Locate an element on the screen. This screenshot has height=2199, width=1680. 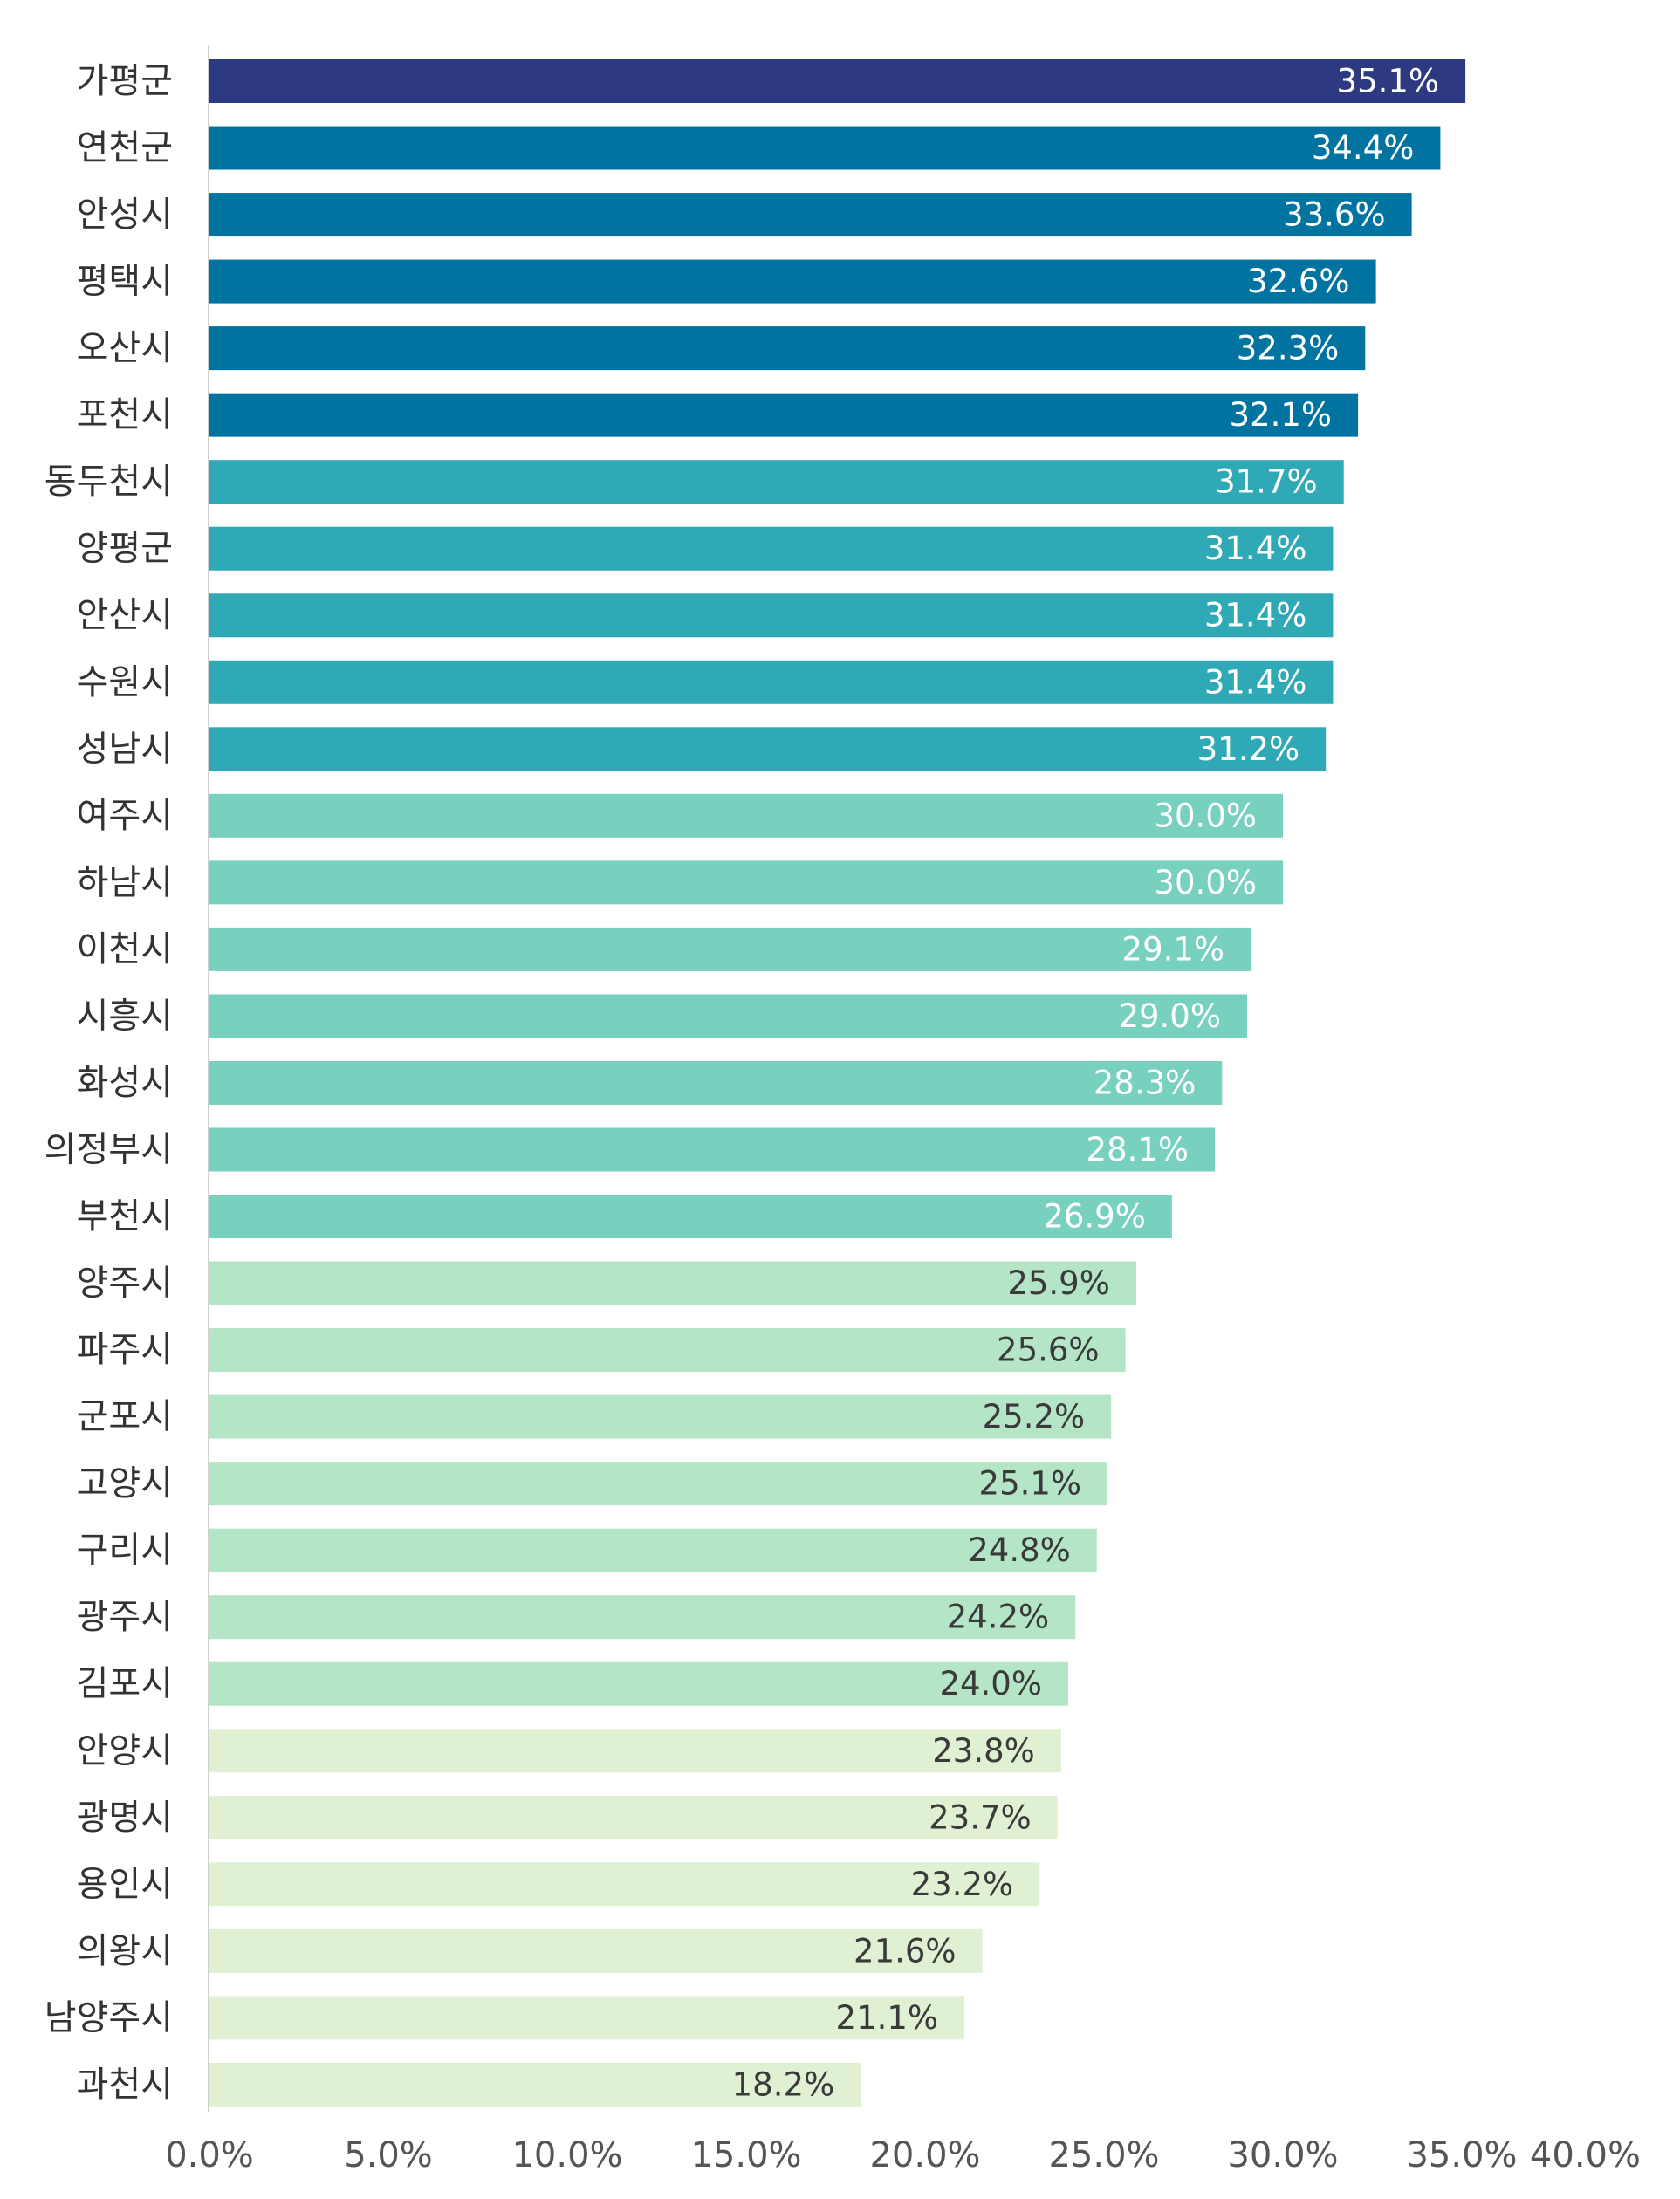
x-tick-label: 35.0% is located at coordinates (1461, 2155).